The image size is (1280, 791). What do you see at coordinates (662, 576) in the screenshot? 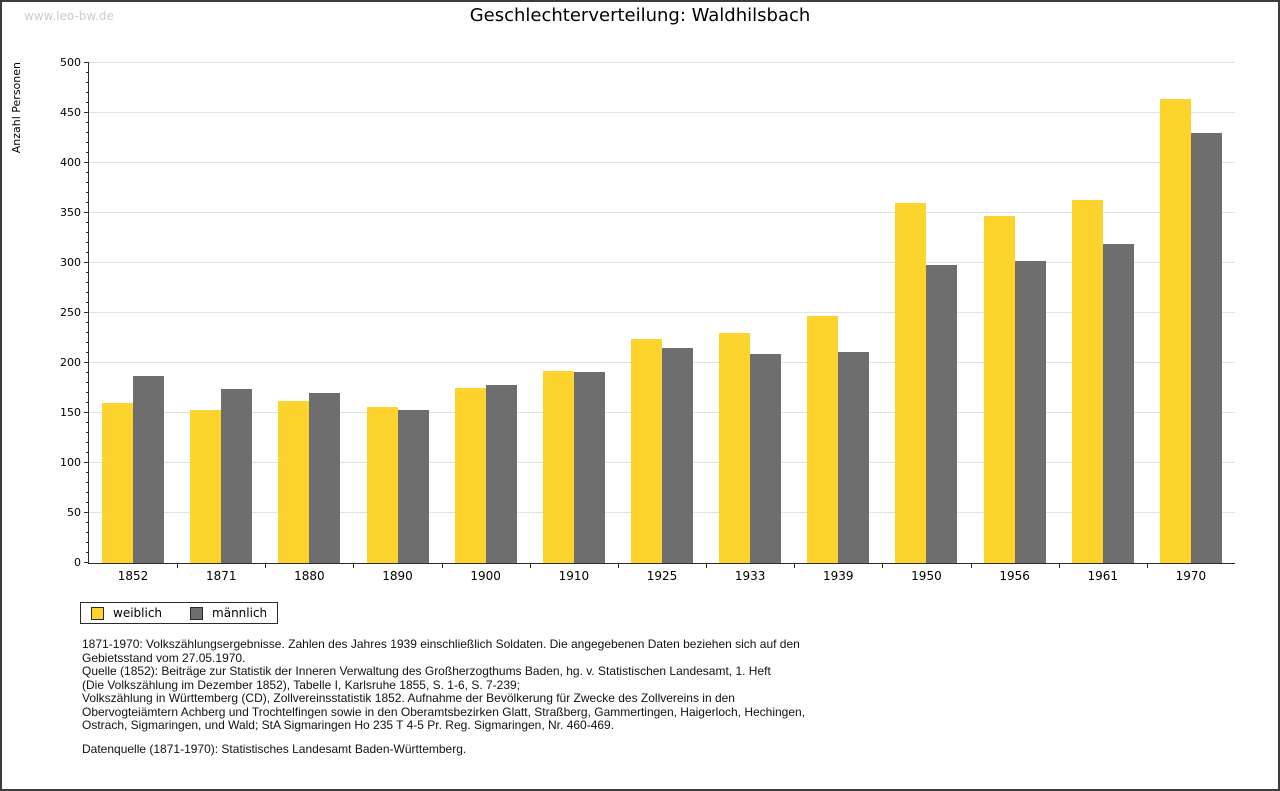
I see `x-tick-label-1925: 1925` at bounding box center [662, 576].